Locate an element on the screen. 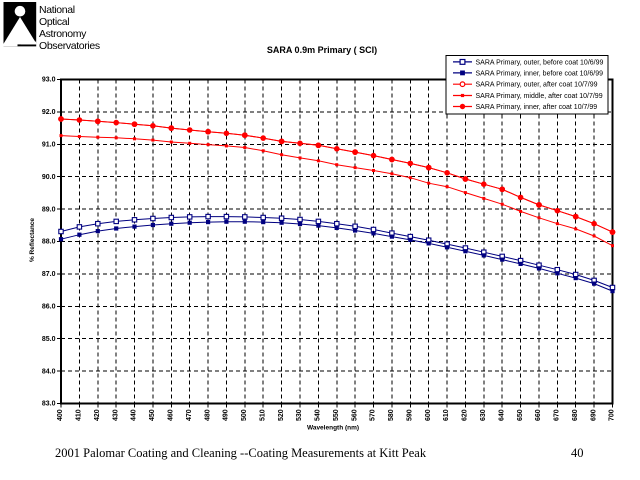 This screenshot has width=640, height=480. svg-text: 91.0 is located at coordinates (49, 145).